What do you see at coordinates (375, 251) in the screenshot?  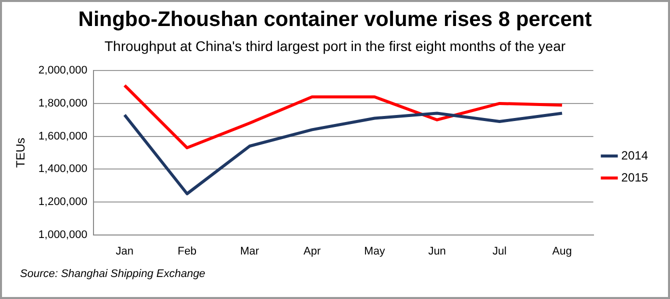 I see `x-tick-label: May` at bounding box center [375, 251].